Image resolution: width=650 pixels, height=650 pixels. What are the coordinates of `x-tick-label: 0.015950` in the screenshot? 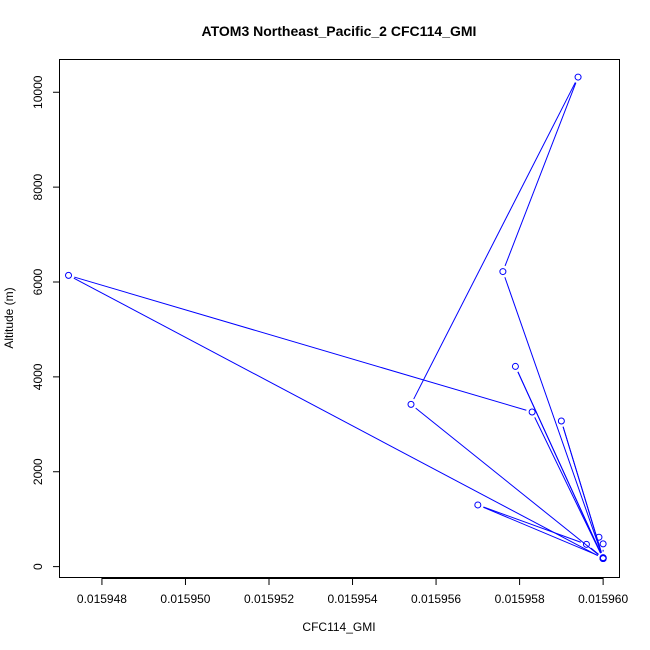 It's located at (185, 599).